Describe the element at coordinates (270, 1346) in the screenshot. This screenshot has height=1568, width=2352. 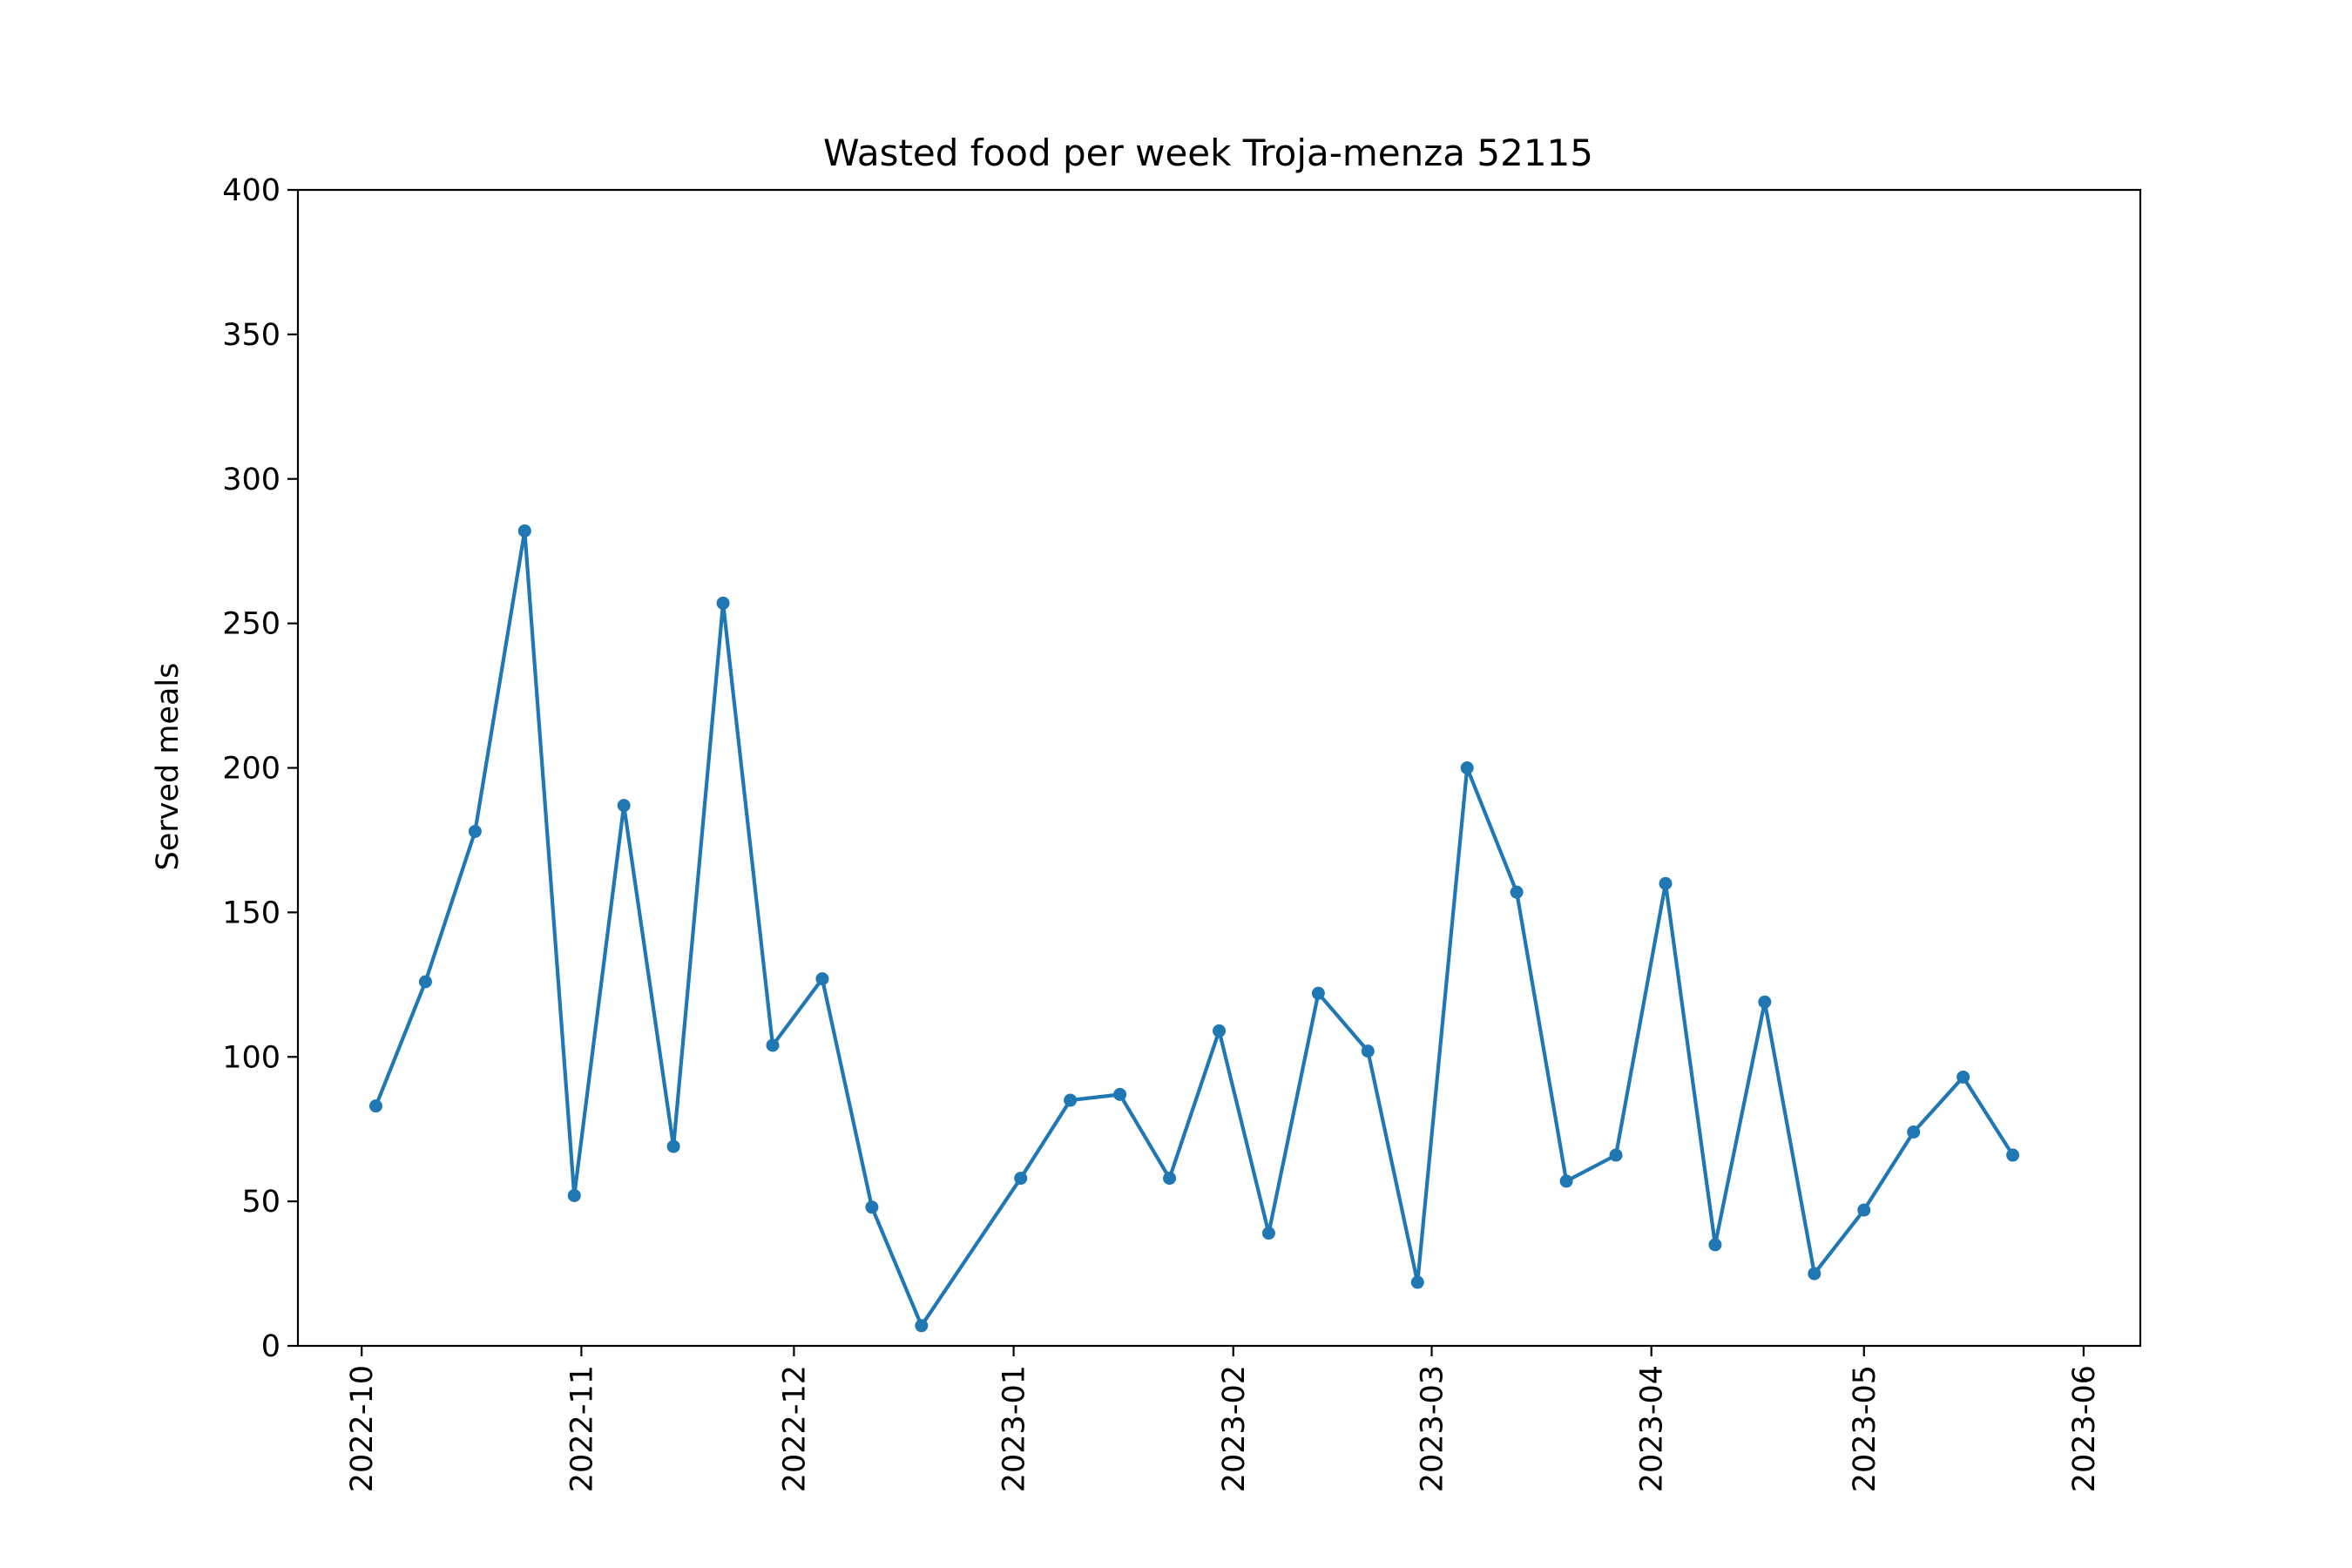
I see `y-tick-label: 0` at that location.